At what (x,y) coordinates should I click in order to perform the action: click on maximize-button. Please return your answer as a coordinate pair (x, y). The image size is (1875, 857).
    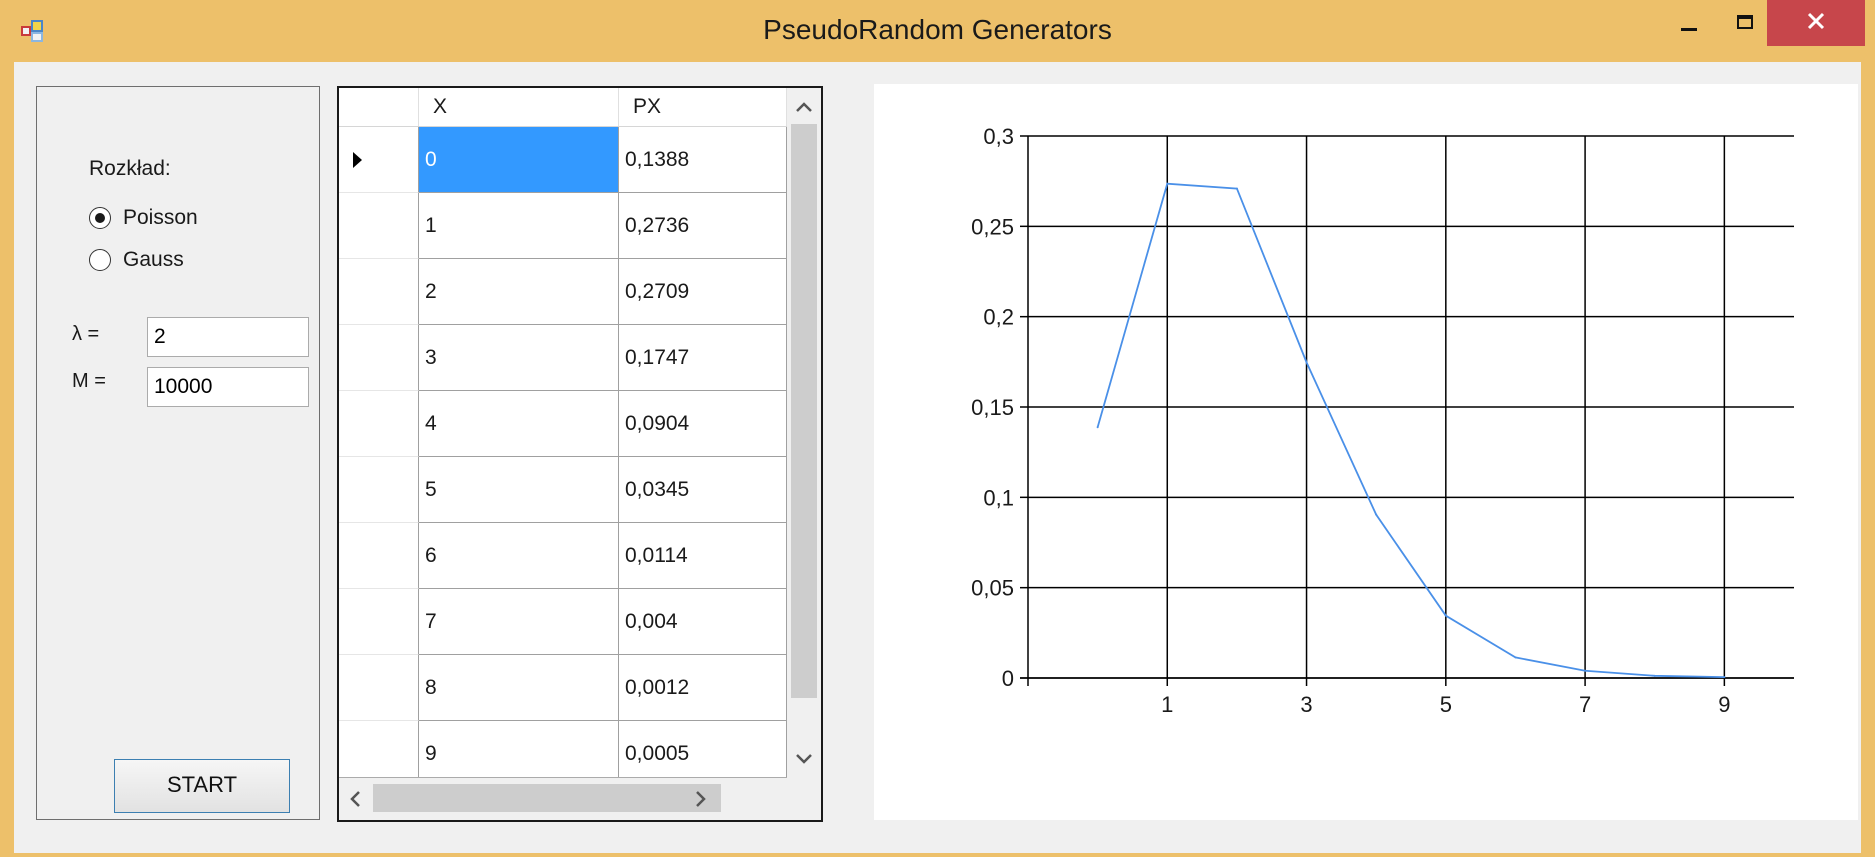
    Looking at the image, I should click on (1744, 24).